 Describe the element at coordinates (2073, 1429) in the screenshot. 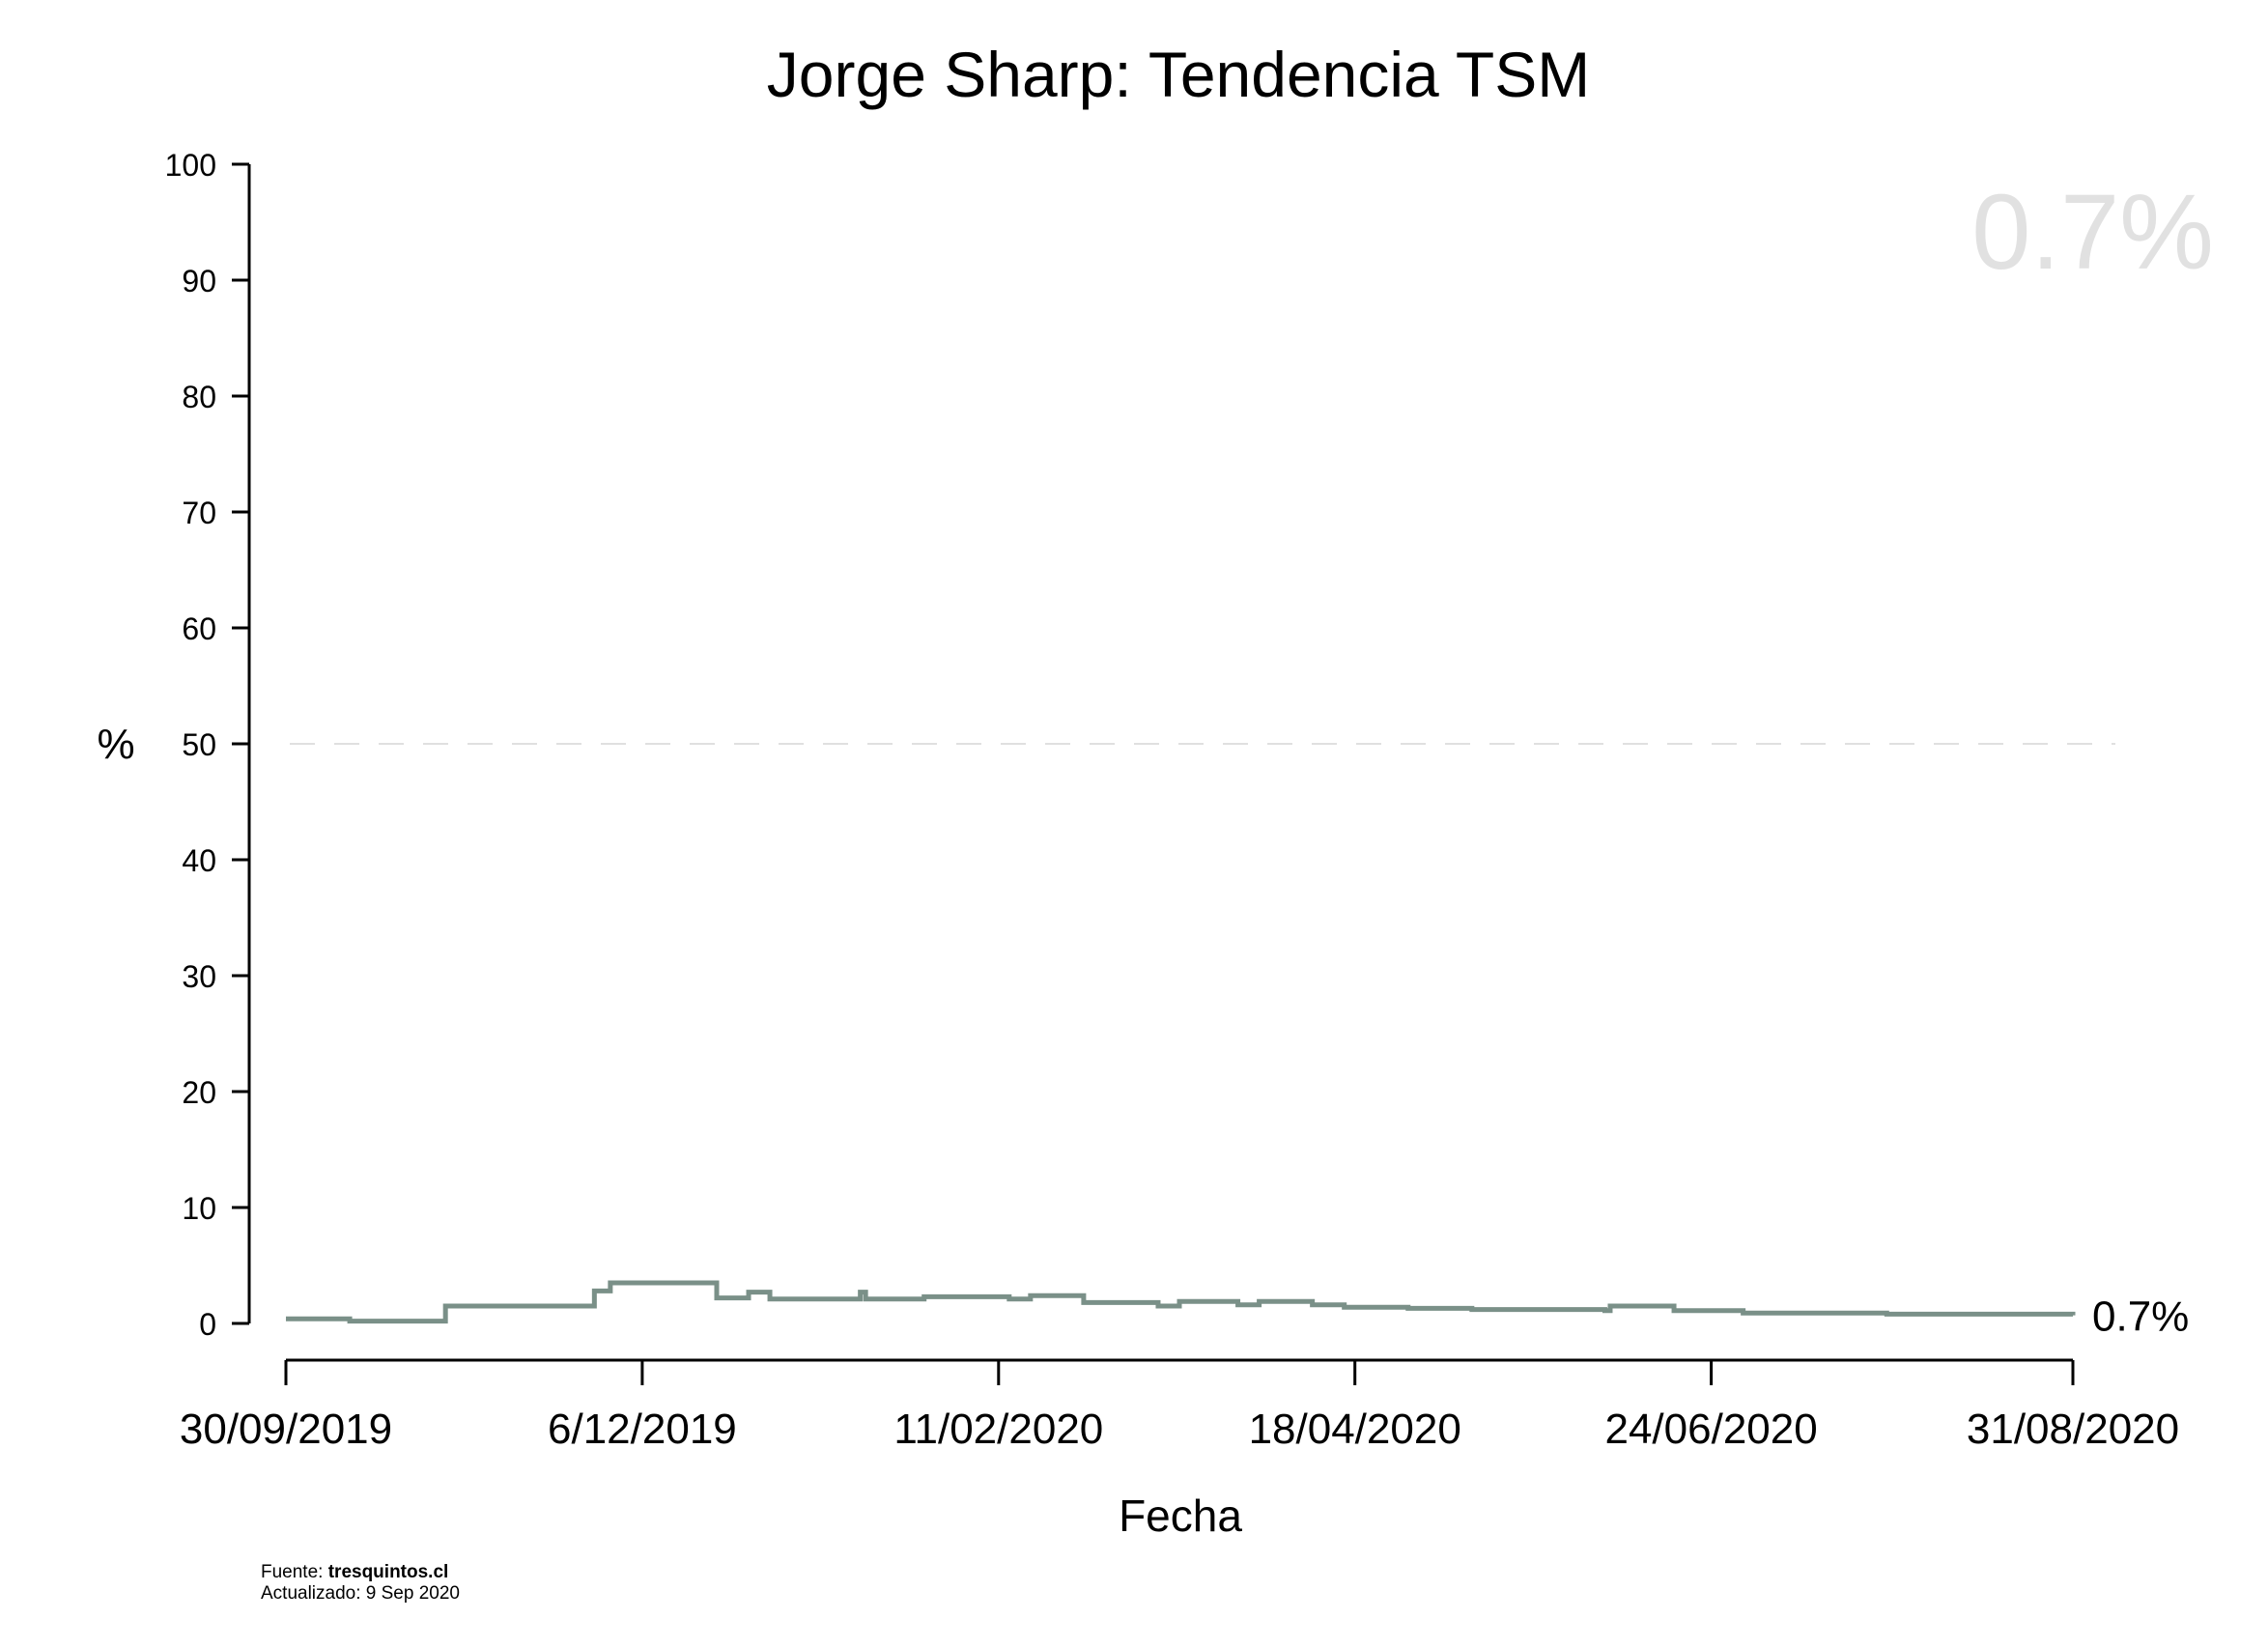

I see `x-tick-label: 31/08/2020` at that location.